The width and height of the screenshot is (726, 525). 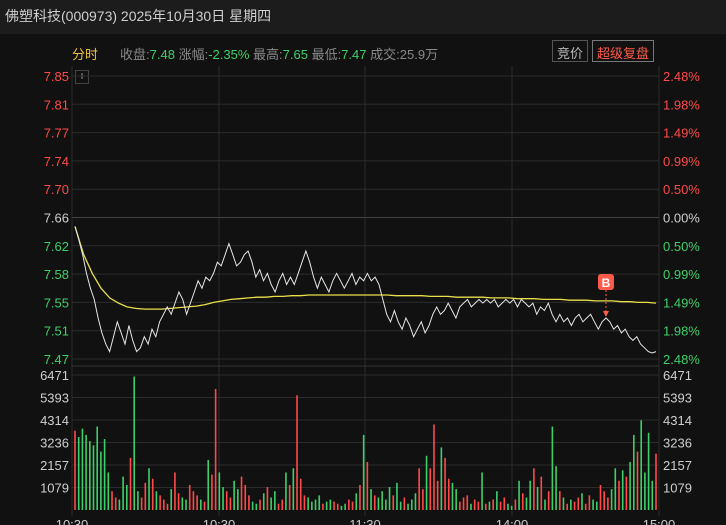 What do you see at coordinates (85, 54) in the screenshot?
I see `intraday-mode-label: 分时` at bounding box center [85, 54].